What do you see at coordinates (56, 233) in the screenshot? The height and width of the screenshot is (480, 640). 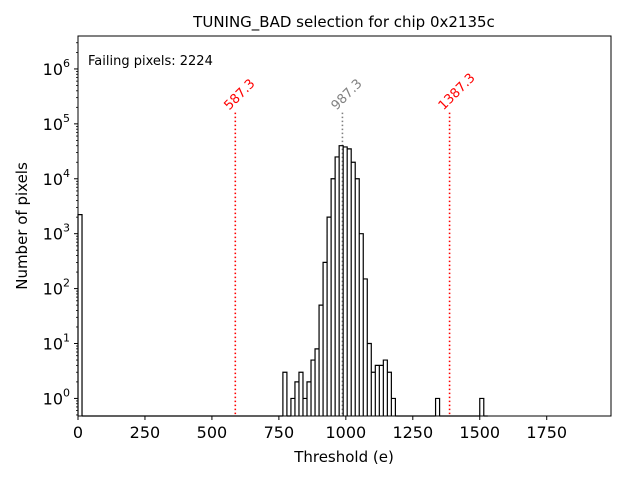 I see `y-tick-label-3: 10³` at bounding box center [56, 233].